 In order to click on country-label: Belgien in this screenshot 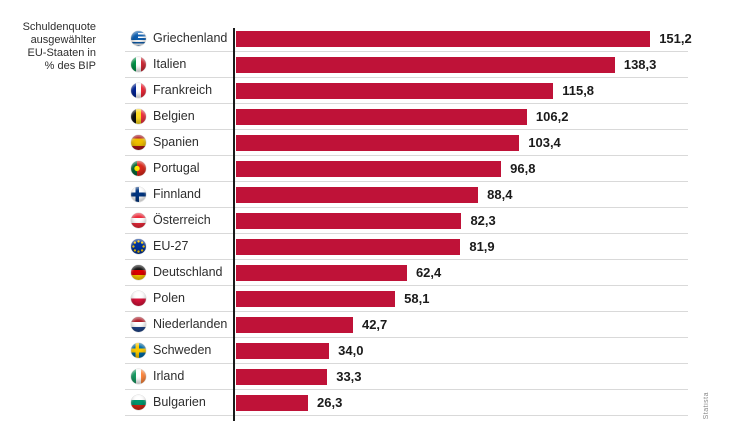, I will do `click(174, 116)`.